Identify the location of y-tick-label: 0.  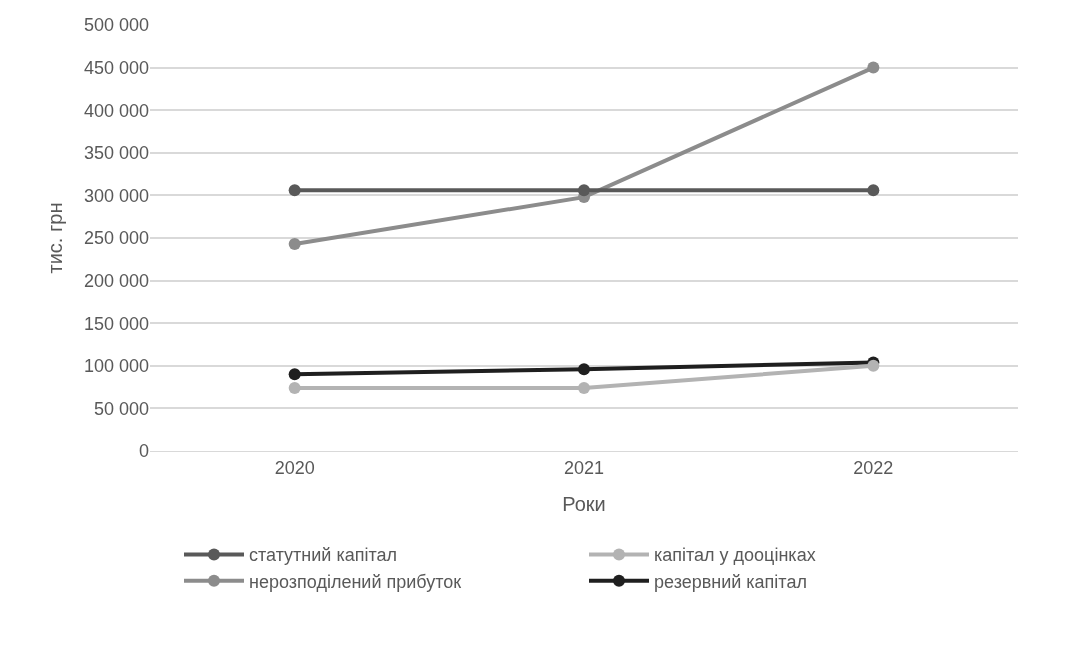
(143, 451).